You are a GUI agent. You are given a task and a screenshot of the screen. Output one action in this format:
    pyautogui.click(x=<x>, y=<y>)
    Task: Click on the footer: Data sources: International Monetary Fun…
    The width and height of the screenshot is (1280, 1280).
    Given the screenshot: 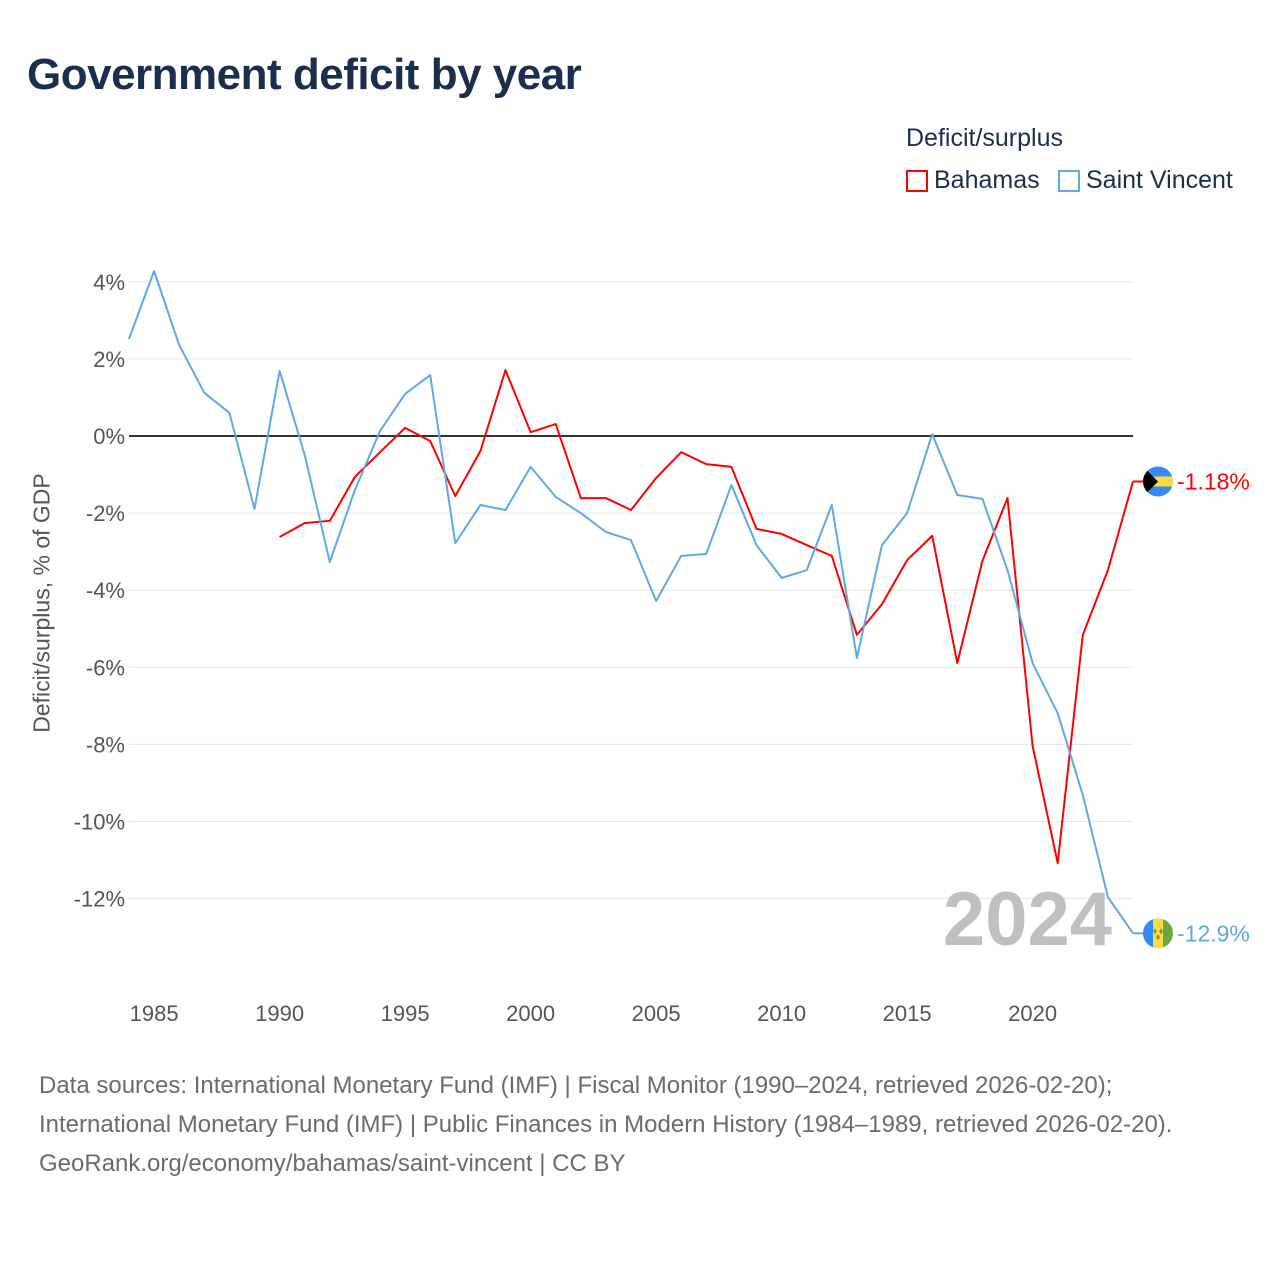 What is the action you would take?
    pyautogui.click(x=639, y=1124)
    